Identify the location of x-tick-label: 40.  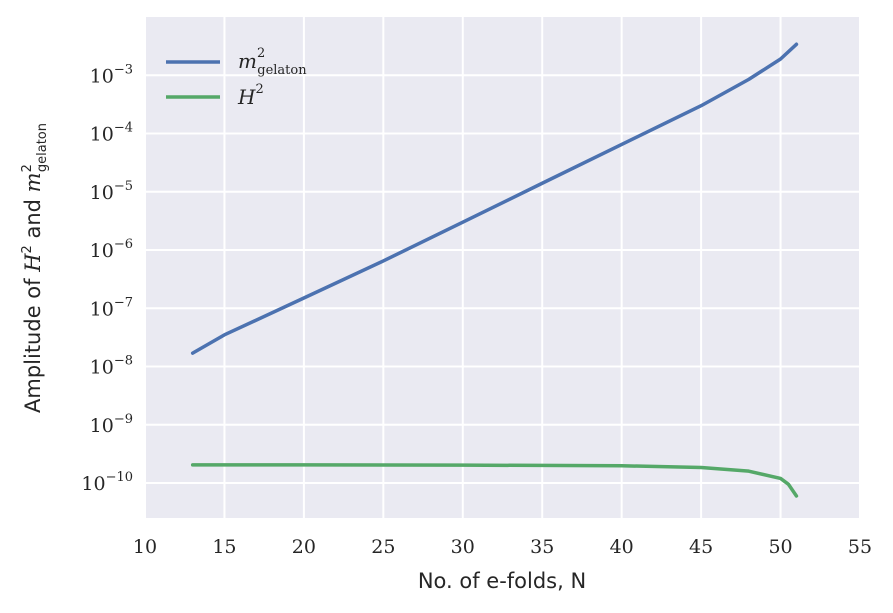
(622, 547).